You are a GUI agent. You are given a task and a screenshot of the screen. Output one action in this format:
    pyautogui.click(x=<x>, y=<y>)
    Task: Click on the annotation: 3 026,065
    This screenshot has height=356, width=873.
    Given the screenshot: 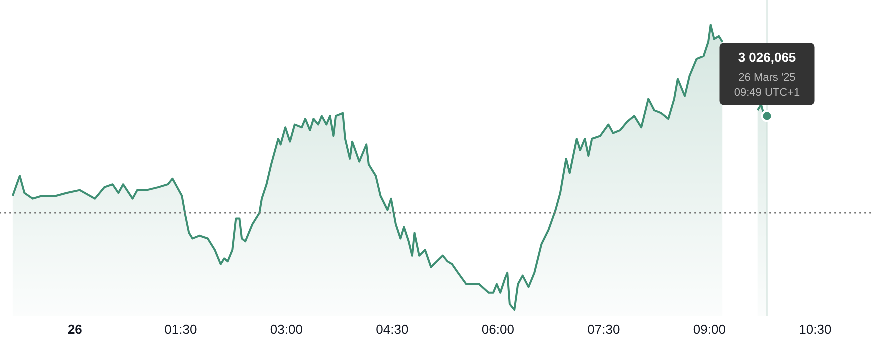 What is the action you would take?
    pyautogui.click(x=767, y=58)
    